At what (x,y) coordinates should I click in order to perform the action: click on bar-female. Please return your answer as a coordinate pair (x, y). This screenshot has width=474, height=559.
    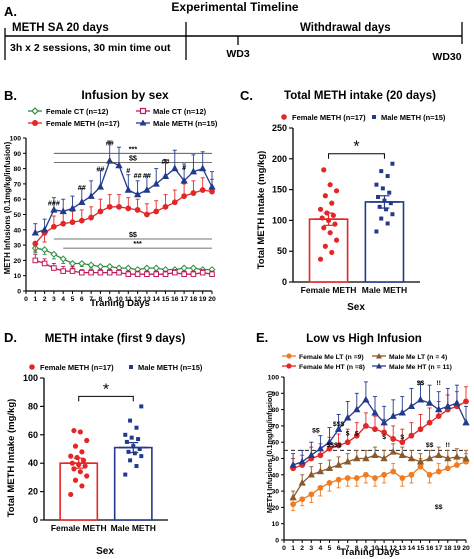
    Looking at the image, I should click on (328, 250).